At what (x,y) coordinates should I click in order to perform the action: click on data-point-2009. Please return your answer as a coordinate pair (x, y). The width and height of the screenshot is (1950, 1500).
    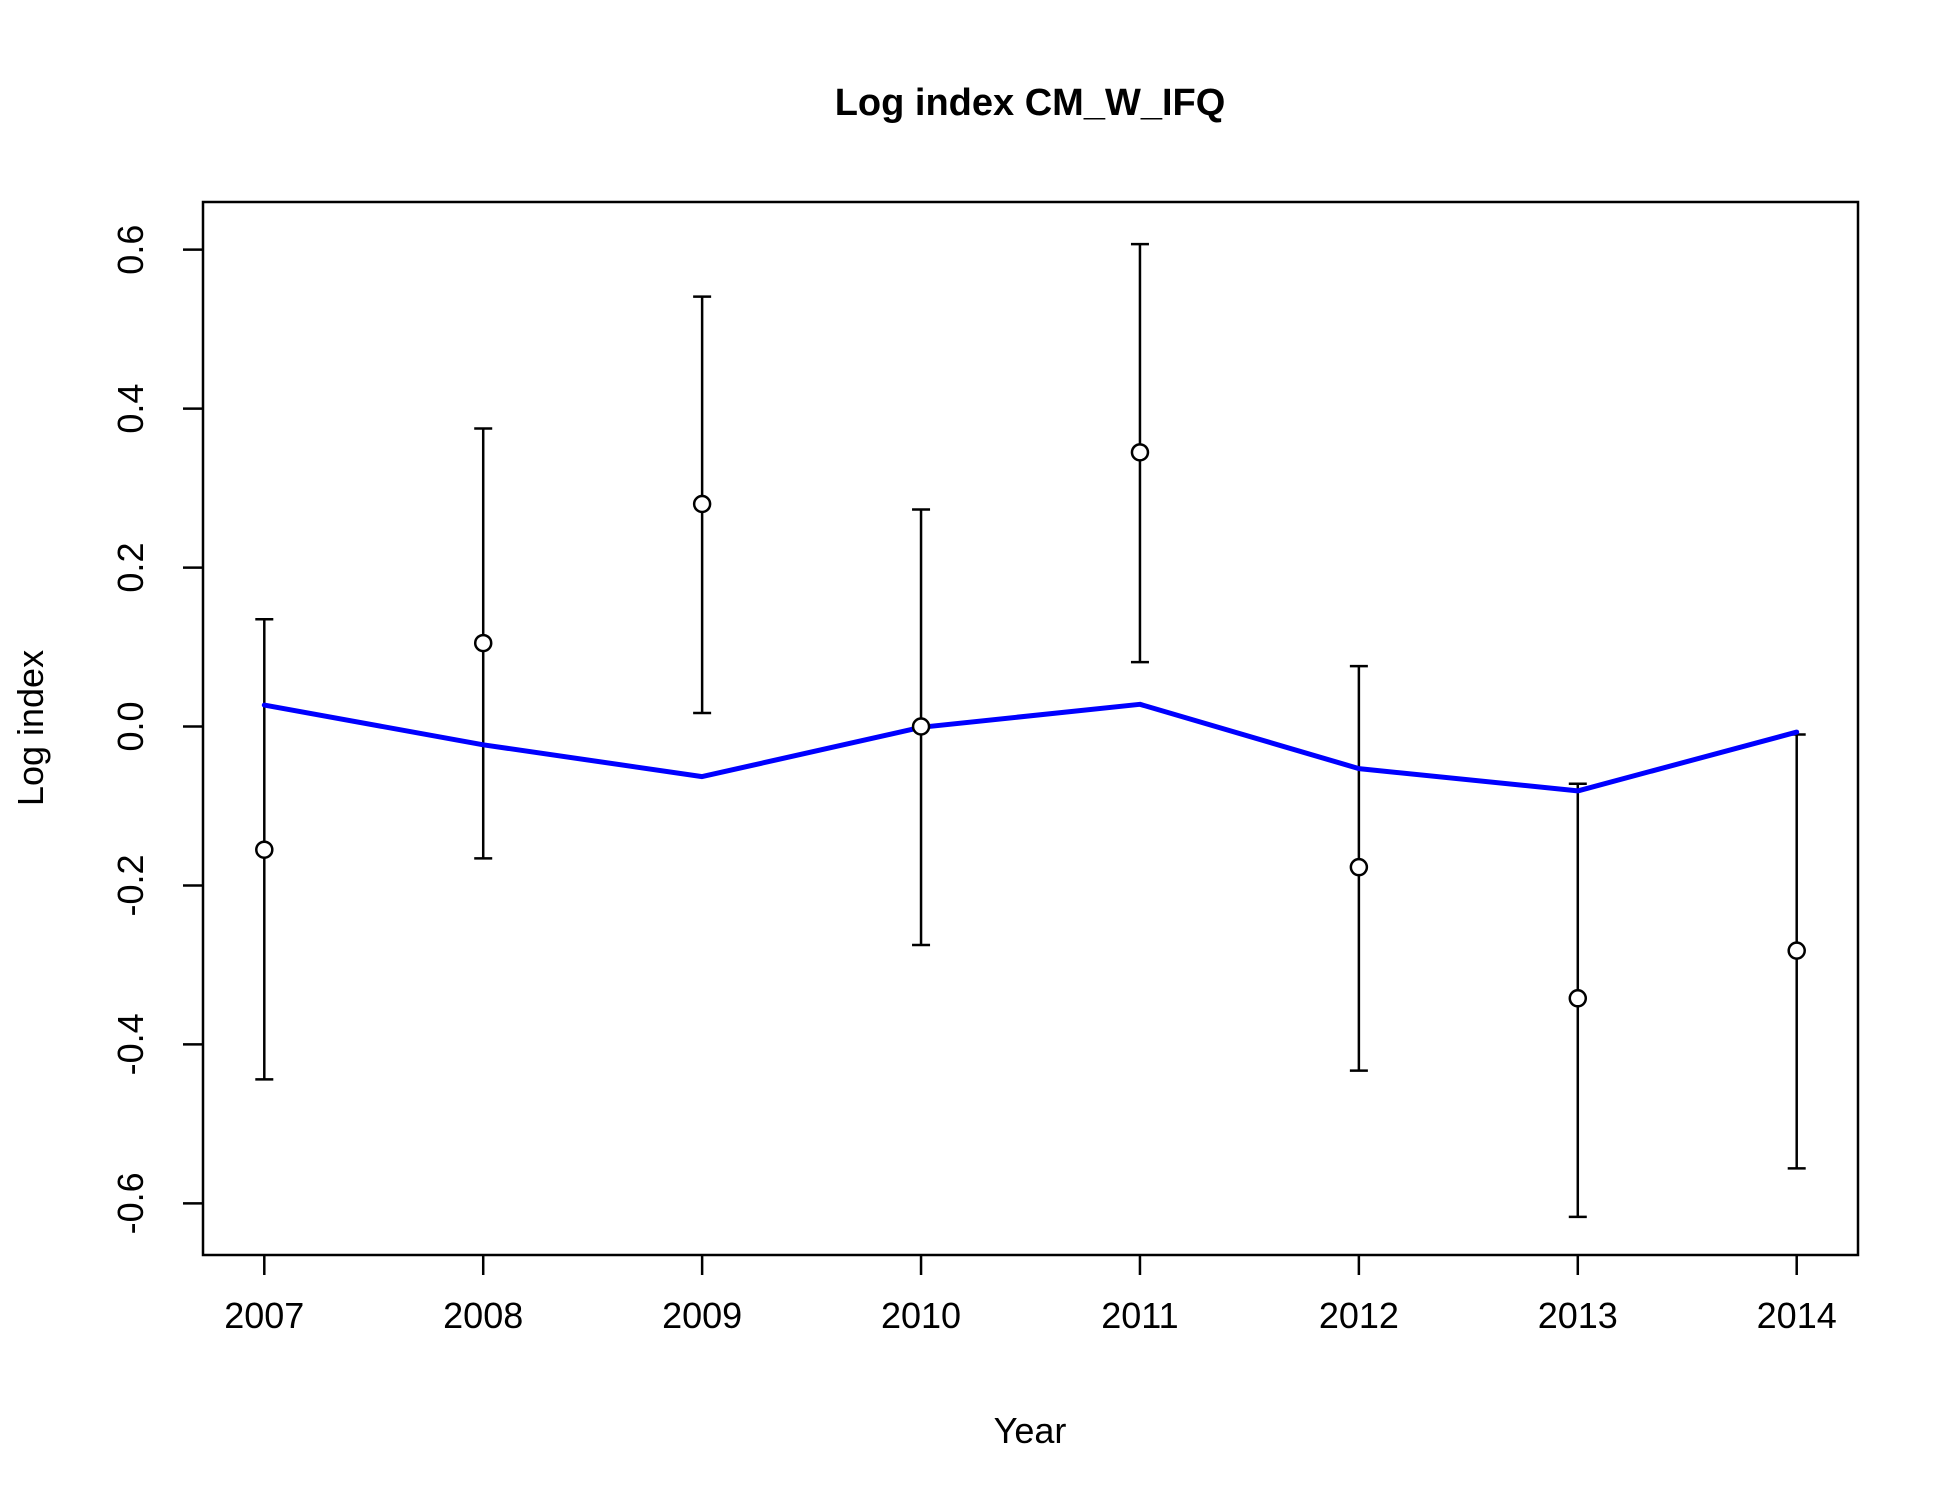
    Looking at the image, I should click on (702, 504).